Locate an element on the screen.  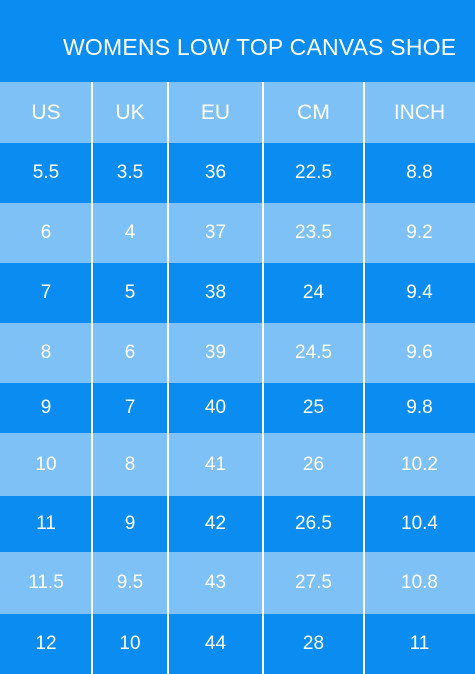
cell-eu: 36 is located at coordinates (215, 172).